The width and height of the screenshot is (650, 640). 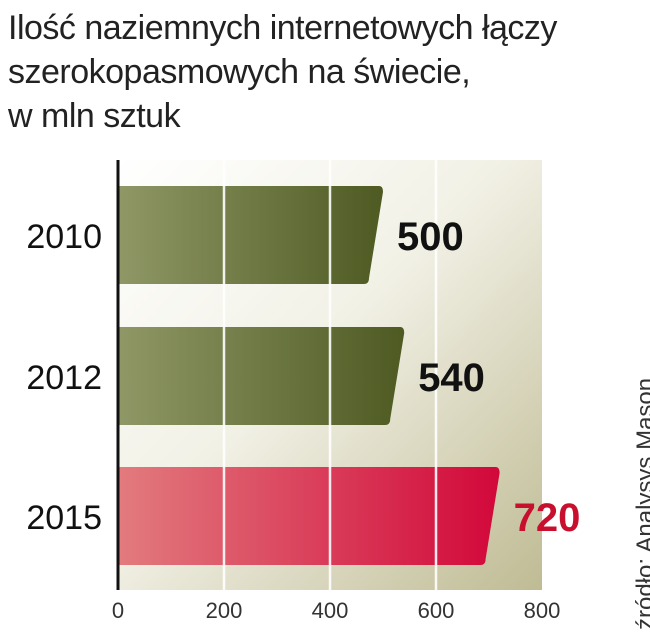 I want to click on chart-title-line-1: Ilość naziemnych internetowych łączy, so click(x=282, y=28).